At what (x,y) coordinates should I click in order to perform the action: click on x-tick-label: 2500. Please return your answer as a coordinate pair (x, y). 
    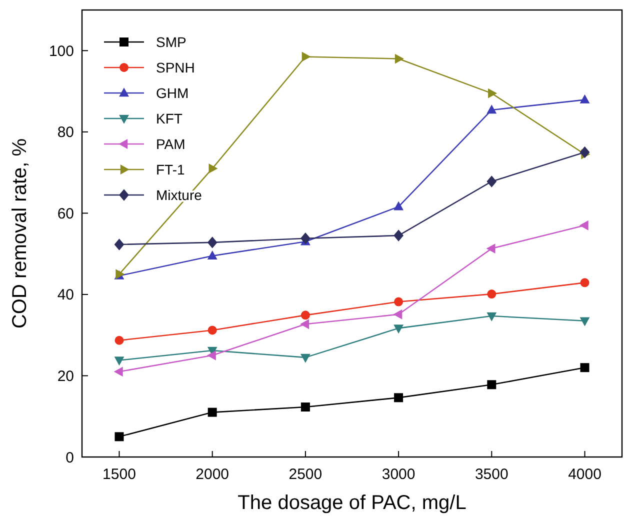
    Looking at the image, I should click on (305, 474).